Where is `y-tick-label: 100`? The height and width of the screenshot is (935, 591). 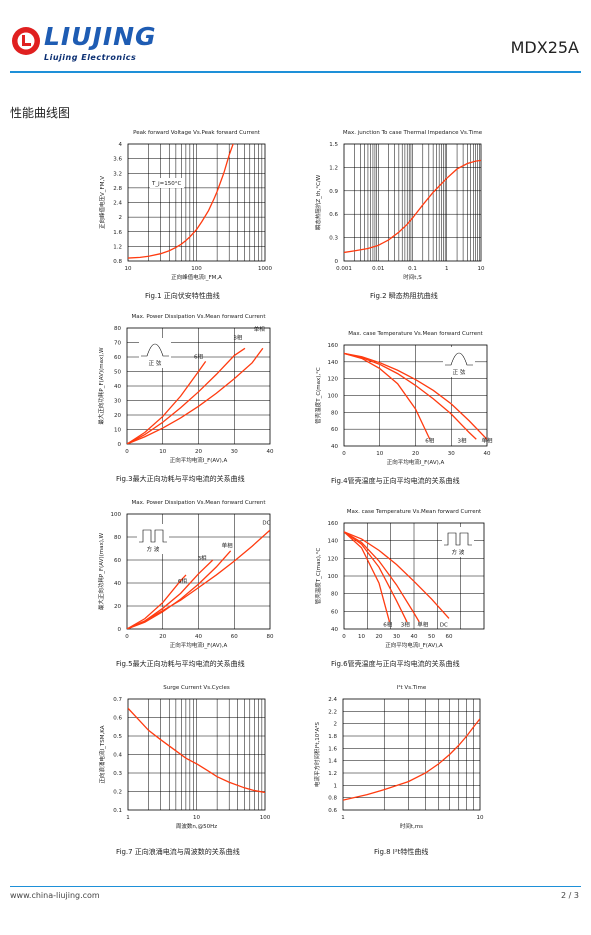
y-tick-label: 100 is located at coordinates (116, 515).